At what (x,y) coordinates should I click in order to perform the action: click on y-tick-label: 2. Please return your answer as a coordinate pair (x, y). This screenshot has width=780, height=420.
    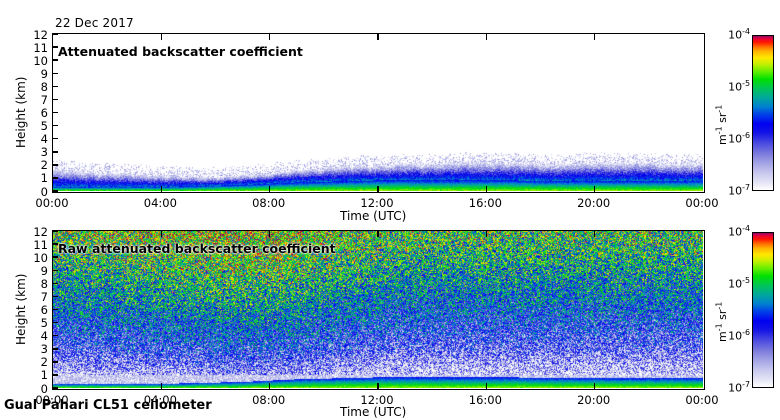
    Looking at the image, I should click on (44, 165).